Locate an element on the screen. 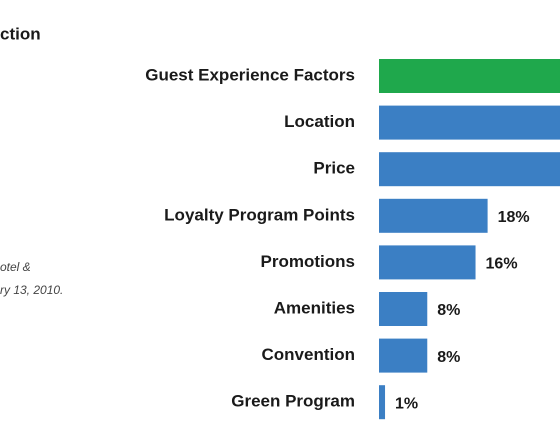  y-tick-label: Loyalty Program Points is located at coordinates (259, 214).